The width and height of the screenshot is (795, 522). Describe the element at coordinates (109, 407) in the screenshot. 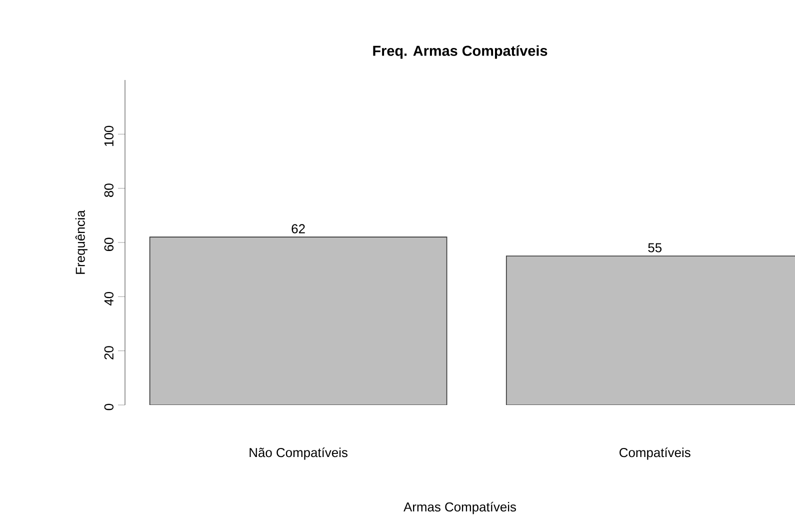

I see `y-tick-label: 0` at that location.